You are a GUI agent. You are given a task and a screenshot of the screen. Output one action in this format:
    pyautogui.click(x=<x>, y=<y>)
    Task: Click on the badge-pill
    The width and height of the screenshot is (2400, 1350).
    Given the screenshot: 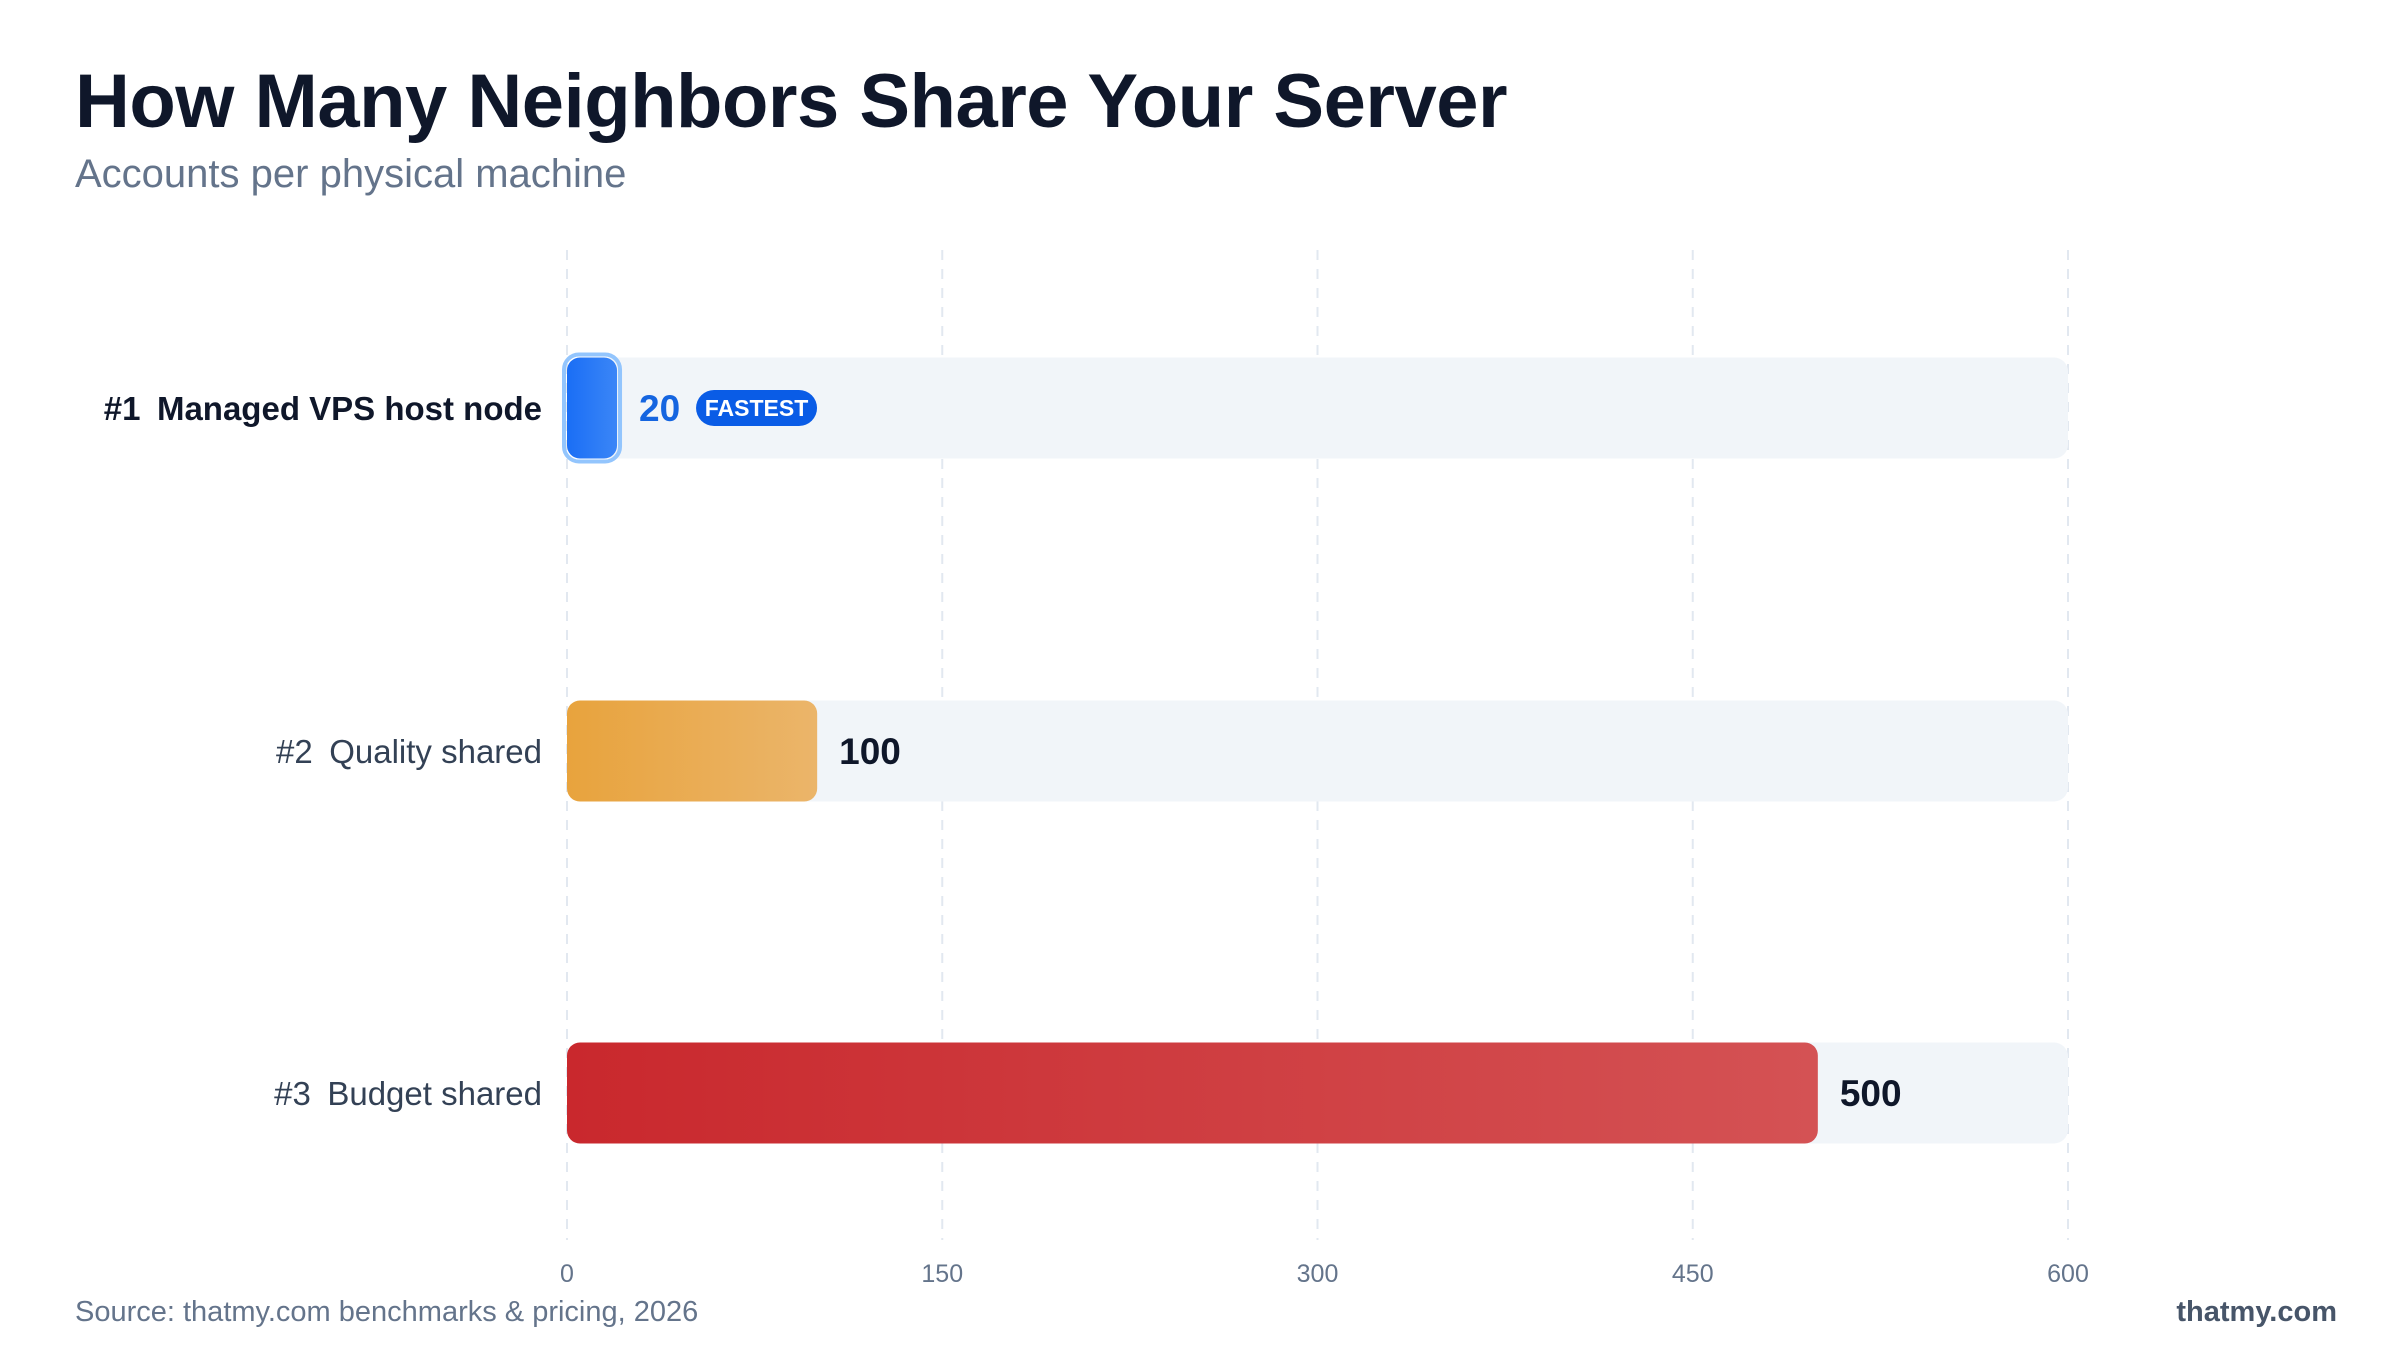 What is the action you would take?
    pyautogui.click(x=757, y=408)
    